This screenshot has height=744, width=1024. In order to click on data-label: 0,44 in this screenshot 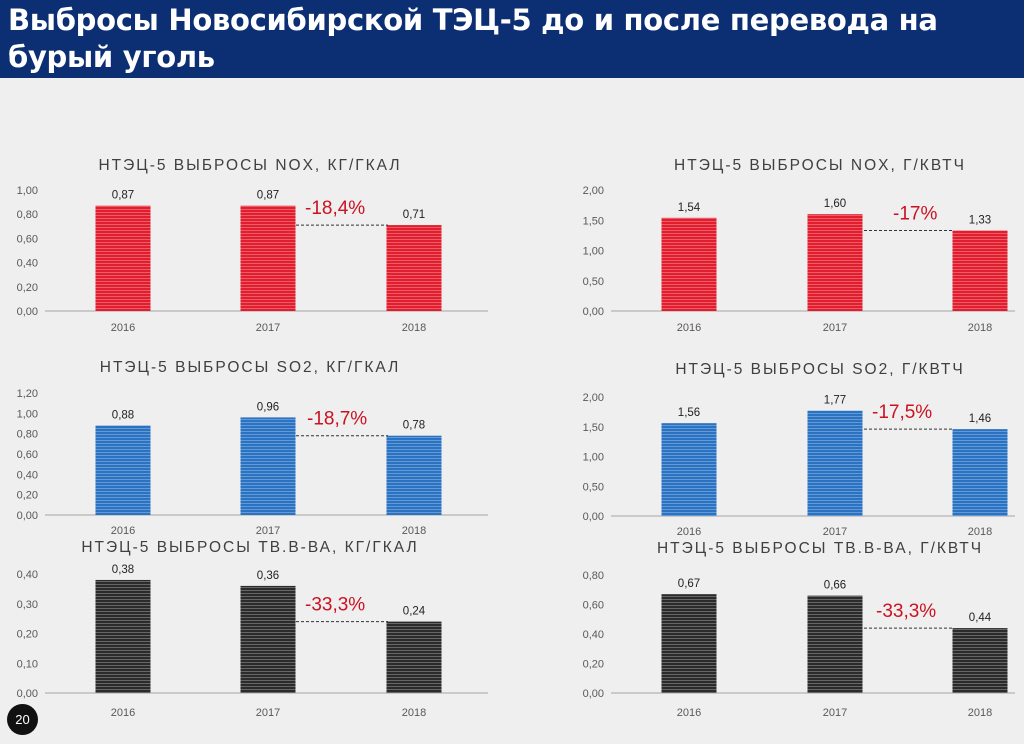, I will do `click(980, 618)`.